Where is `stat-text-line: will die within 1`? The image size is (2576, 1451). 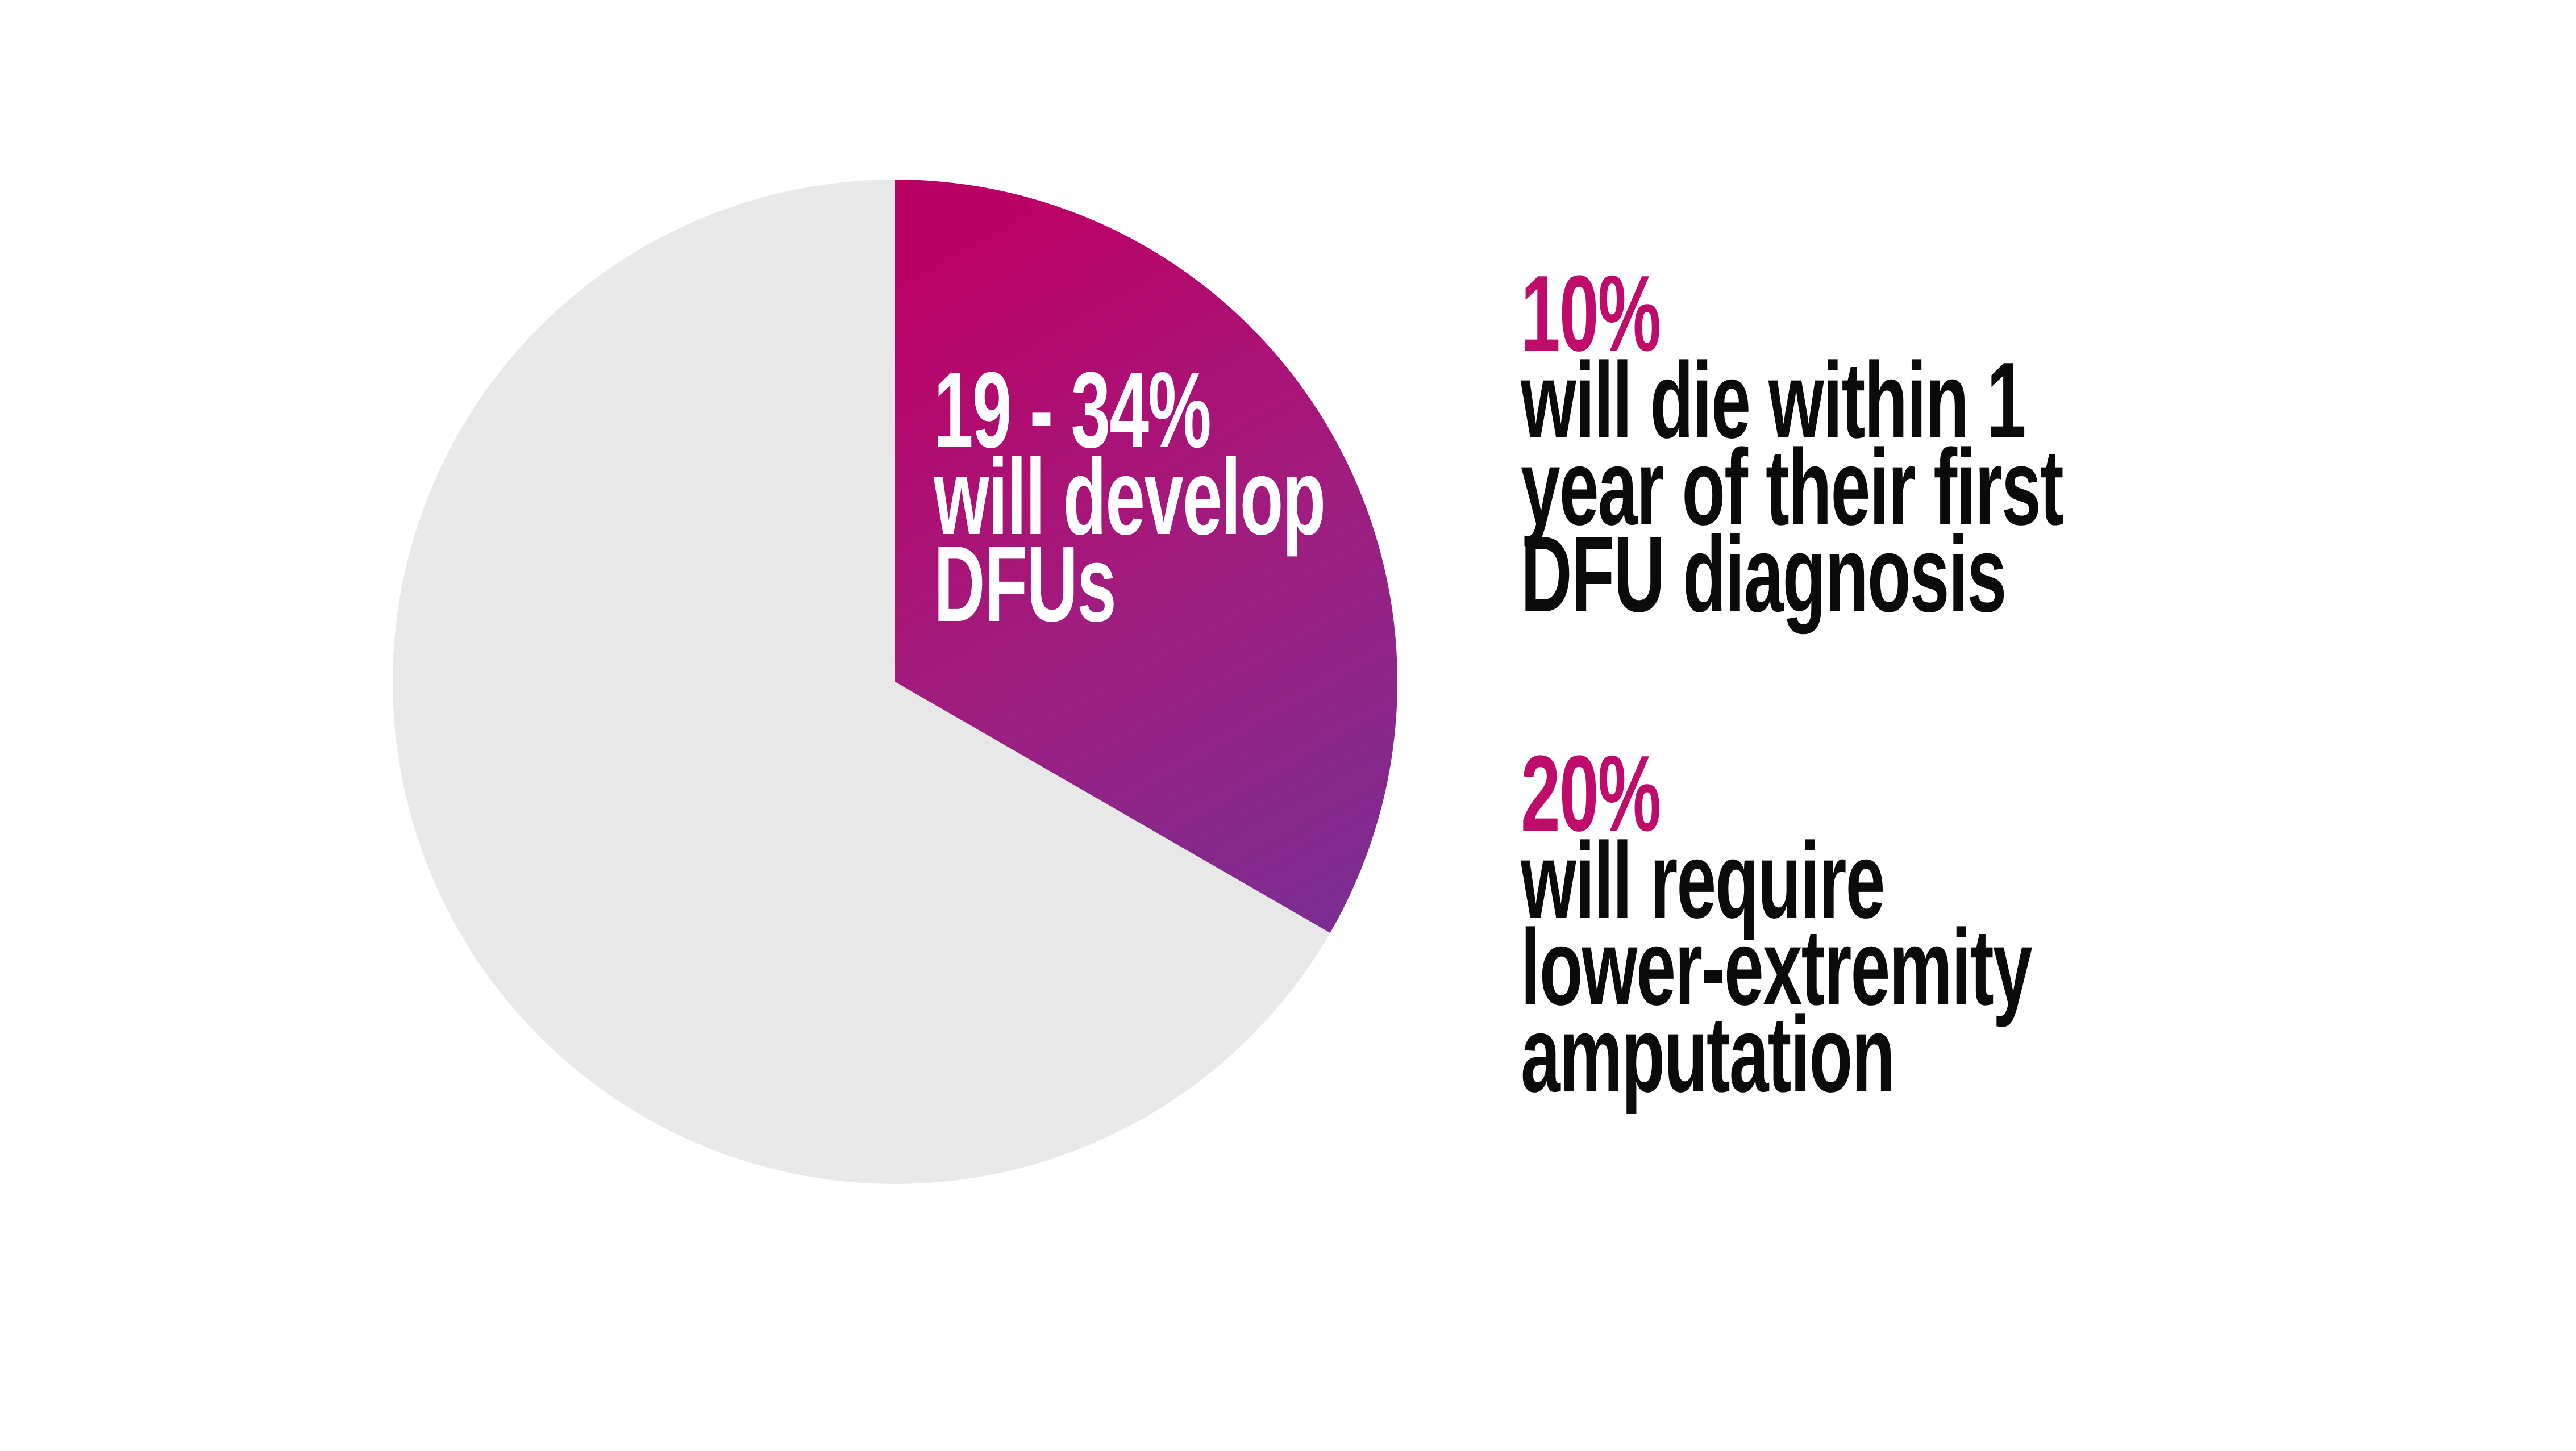 stat-text-line: will die within 1 is located at coordinates (1773, 400).